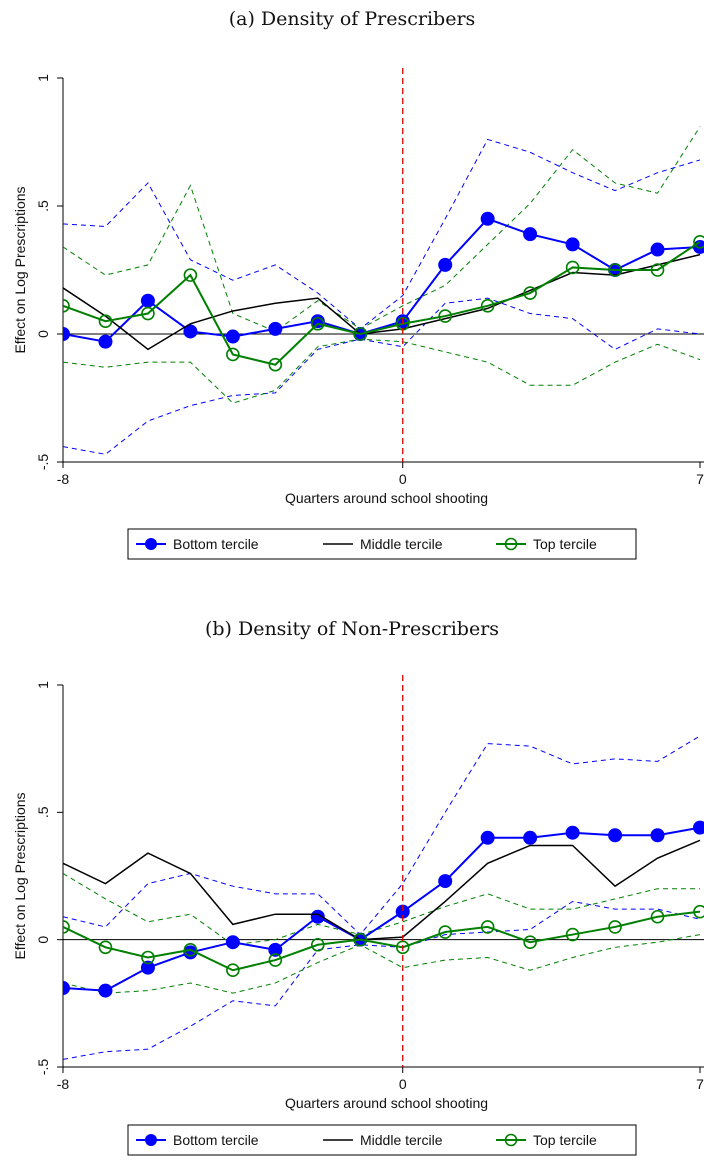  I want to click on chart-title: (b) Density of Non-Prescribers, so click(352, 629).